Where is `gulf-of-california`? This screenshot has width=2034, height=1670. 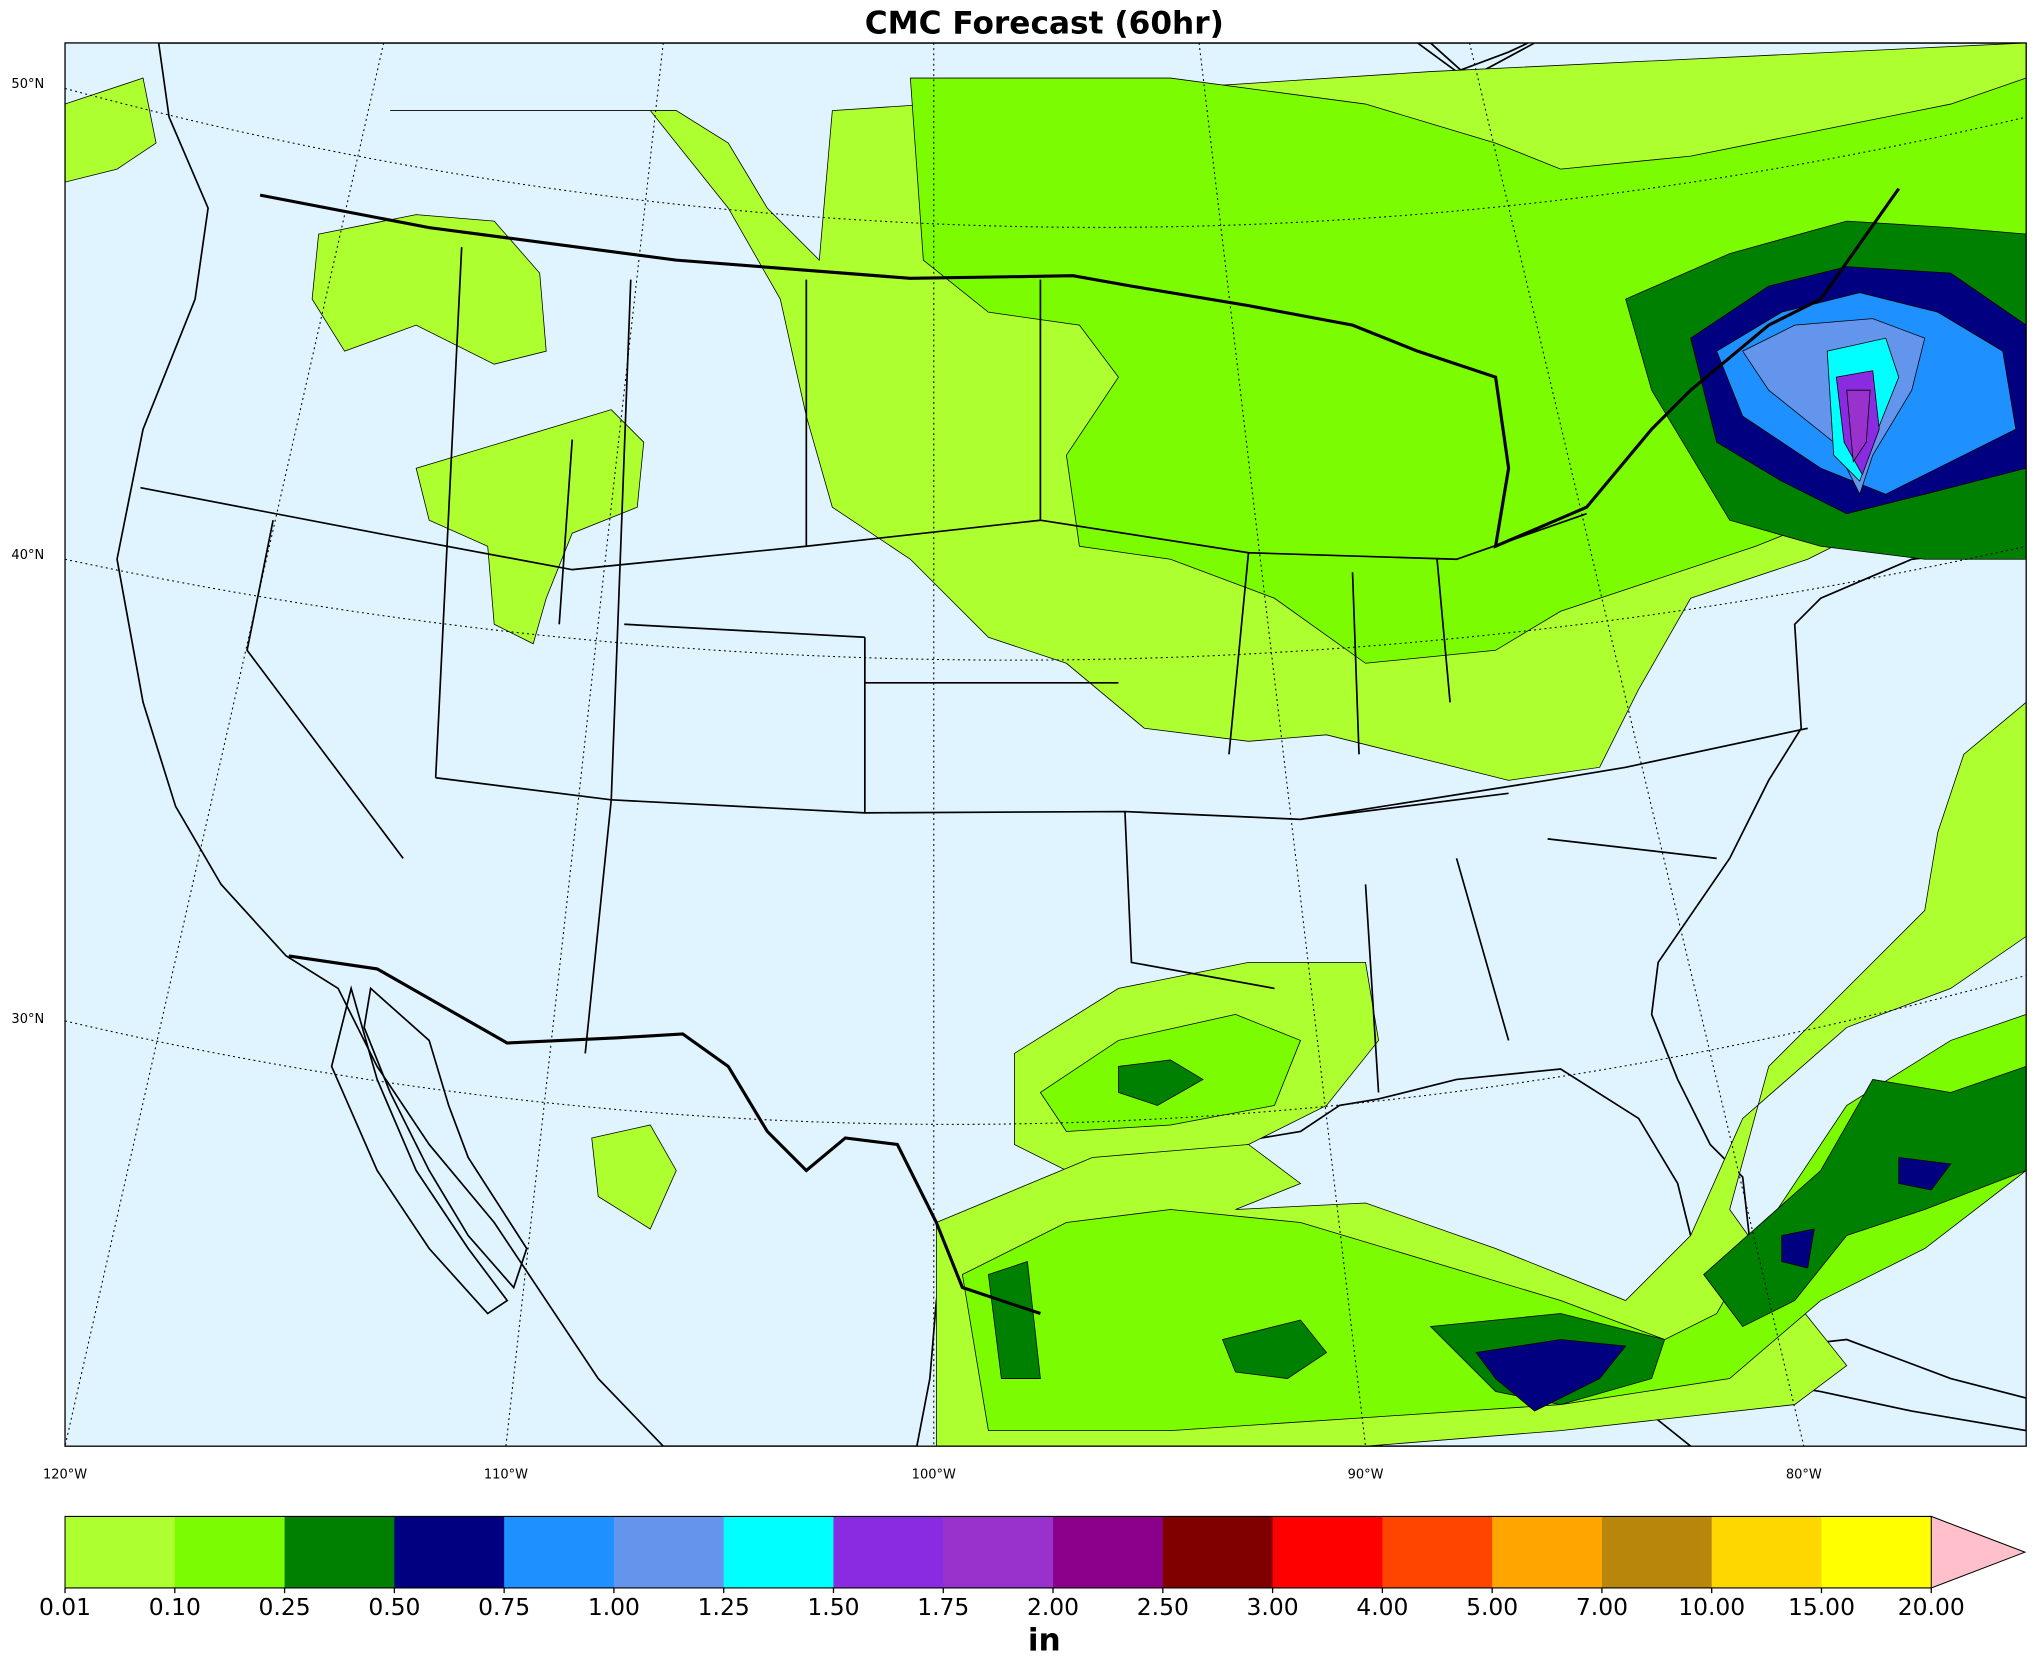
gulf-of-california is located at coordinates (445, 1138).